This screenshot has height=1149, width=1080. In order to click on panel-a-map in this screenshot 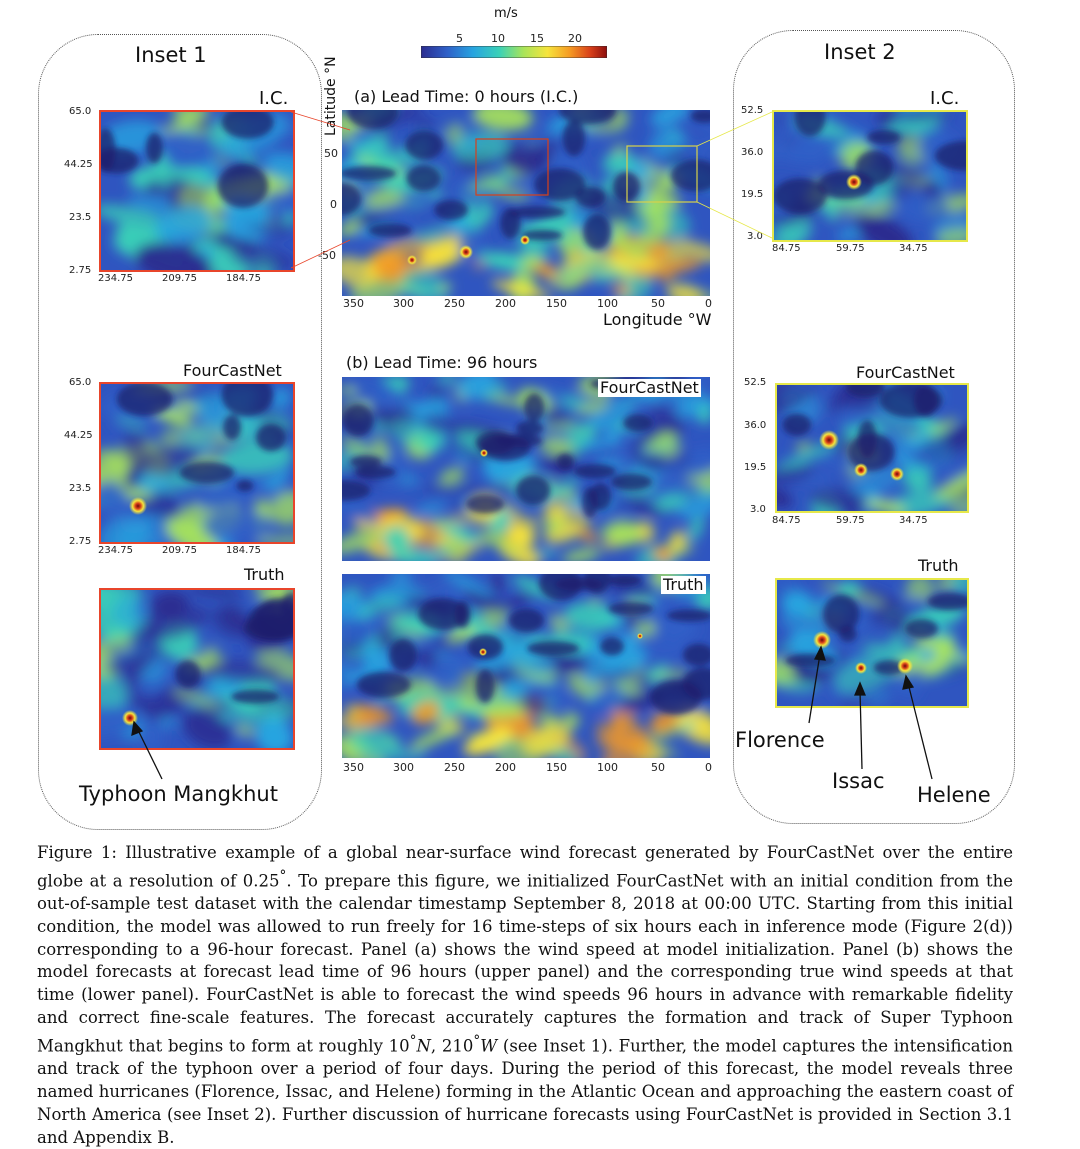, I will do `click(526, 203)`.